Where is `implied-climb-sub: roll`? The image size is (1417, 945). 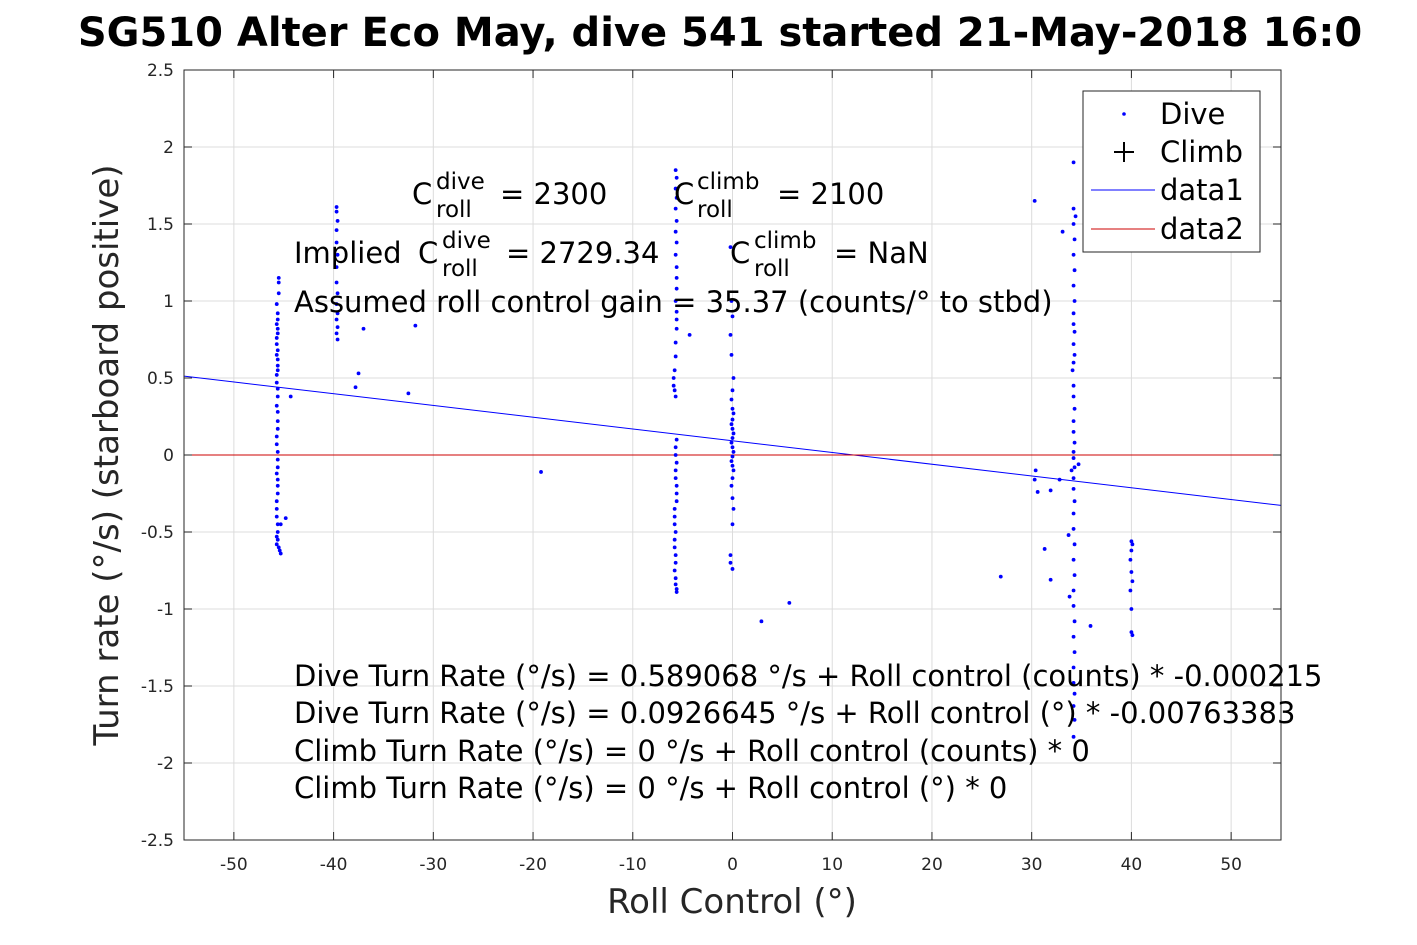 implied-climb-sub: roll is located at coordinates (772, 269).